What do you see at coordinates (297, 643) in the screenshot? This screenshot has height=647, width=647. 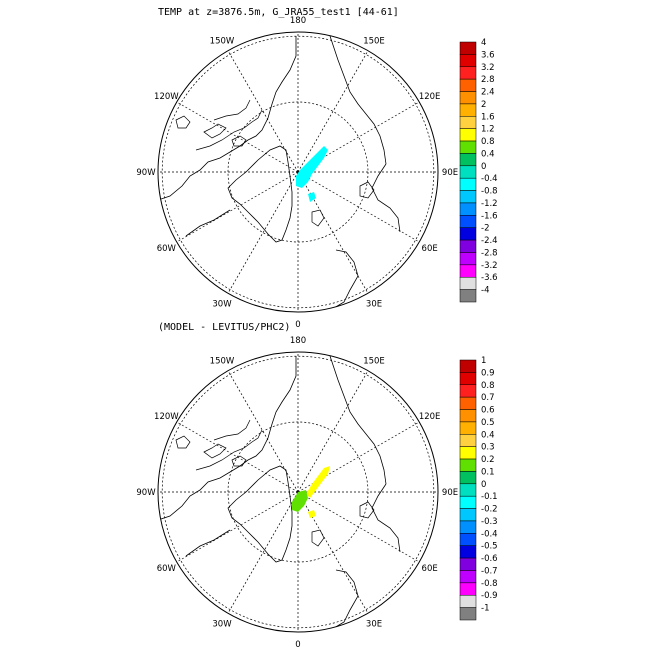 I see `meridian-label: 0` at bounding box center [297, 643].